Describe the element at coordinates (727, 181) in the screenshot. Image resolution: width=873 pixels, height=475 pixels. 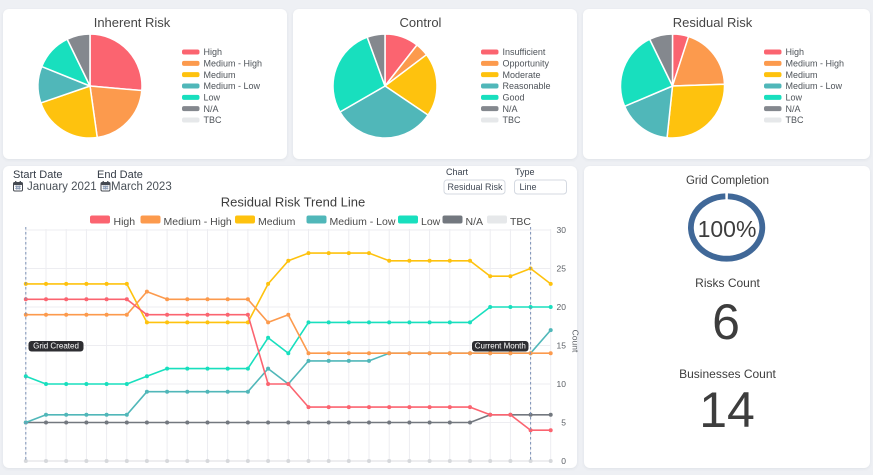
I see `svg-text: Grid Completion` at that location.